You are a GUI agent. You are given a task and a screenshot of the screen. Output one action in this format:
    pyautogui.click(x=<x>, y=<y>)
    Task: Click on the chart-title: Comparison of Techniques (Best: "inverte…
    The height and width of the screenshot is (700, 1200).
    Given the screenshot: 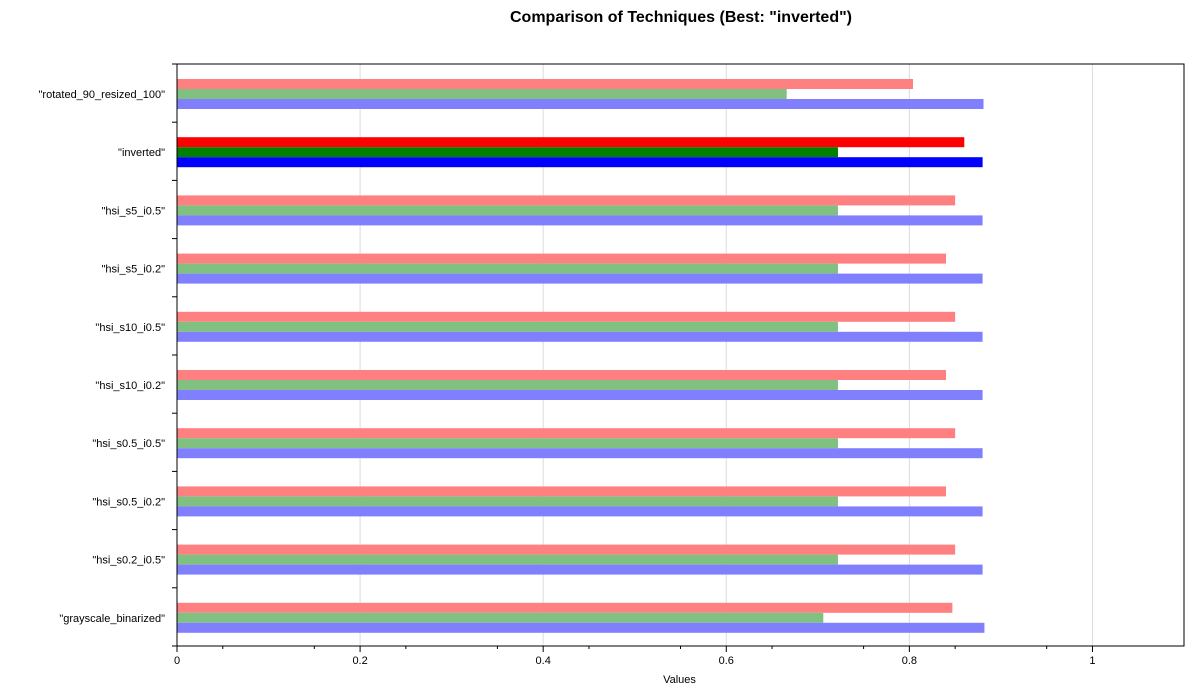 What is the action you would take?
    pyautogui.click(x=681, y=17)
    